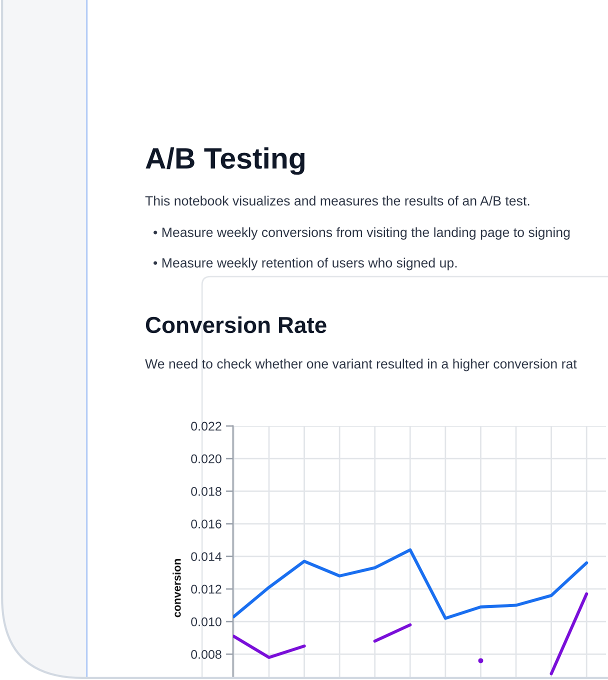 This screenshot has width=608, height=680. What do you see at coordinates (236, 325) in the screenshot?
I see `chart-subtitle: Conversion Rate` at bounding box center [236, 325].